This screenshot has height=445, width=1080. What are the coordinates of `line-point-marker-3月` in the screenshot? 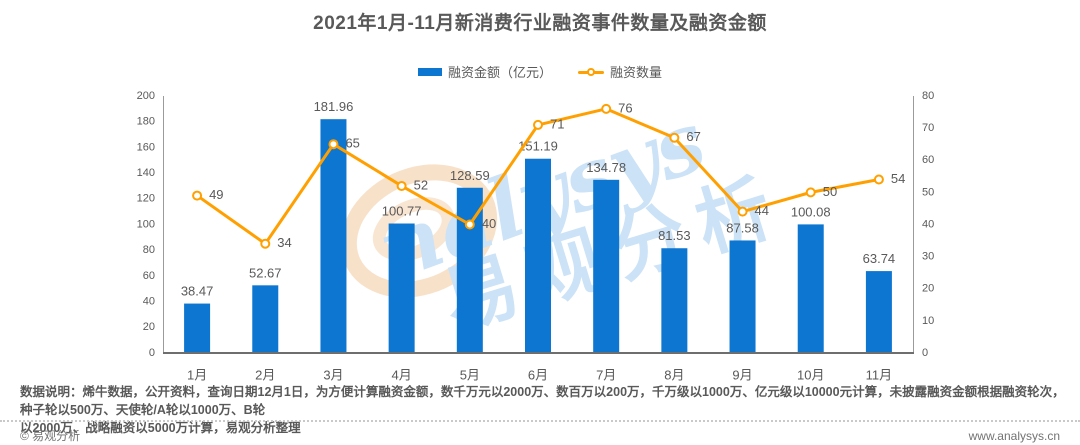 It's located at (333, 144).